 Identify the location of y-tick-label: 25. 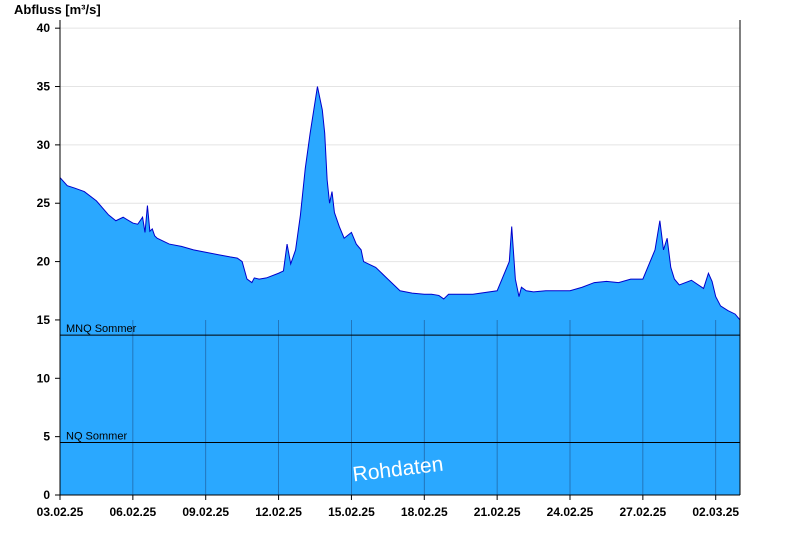
(44, 203).